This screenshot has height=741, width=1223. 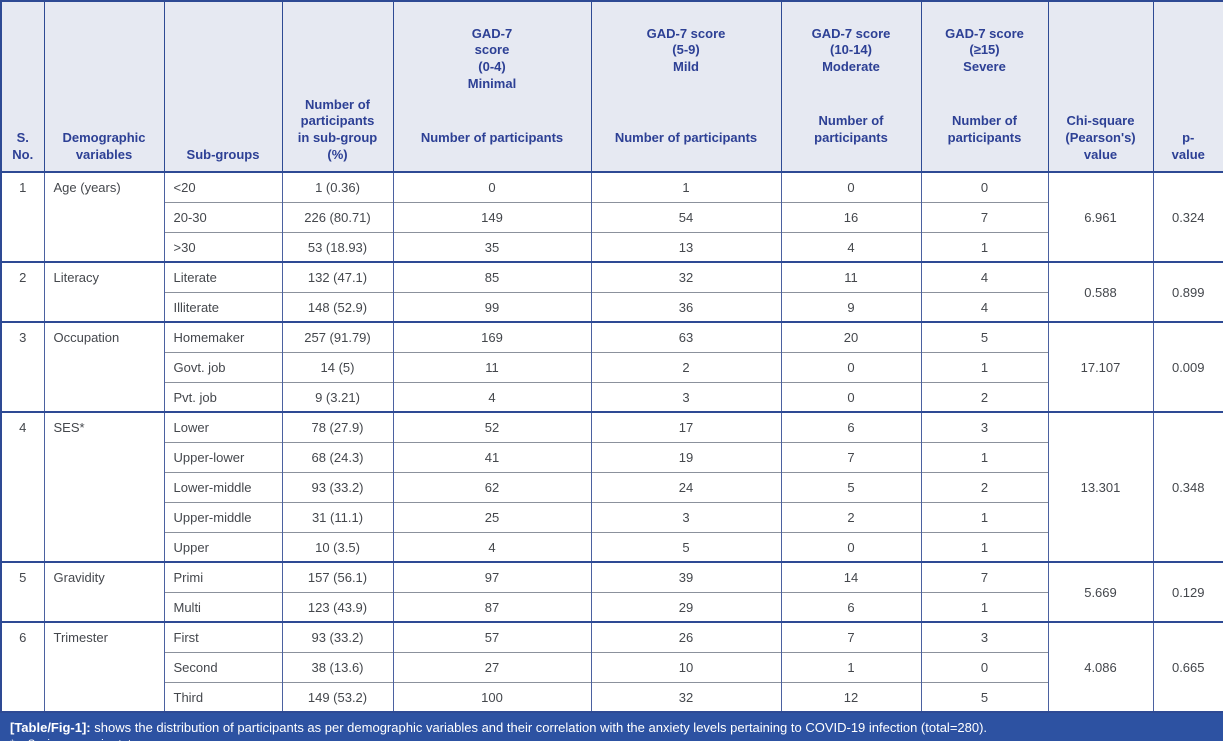 I want to click on table-row: Third 149 (53.2) 100 32 12 5, so click(x=612, y=697).